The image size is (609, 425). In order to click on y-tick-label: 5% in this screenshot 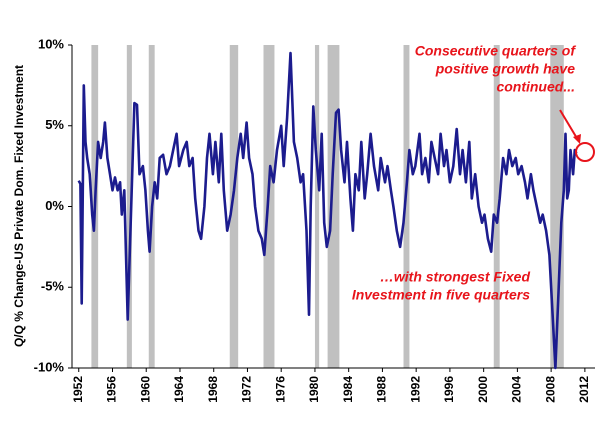, I will do `click(54, 124)`.